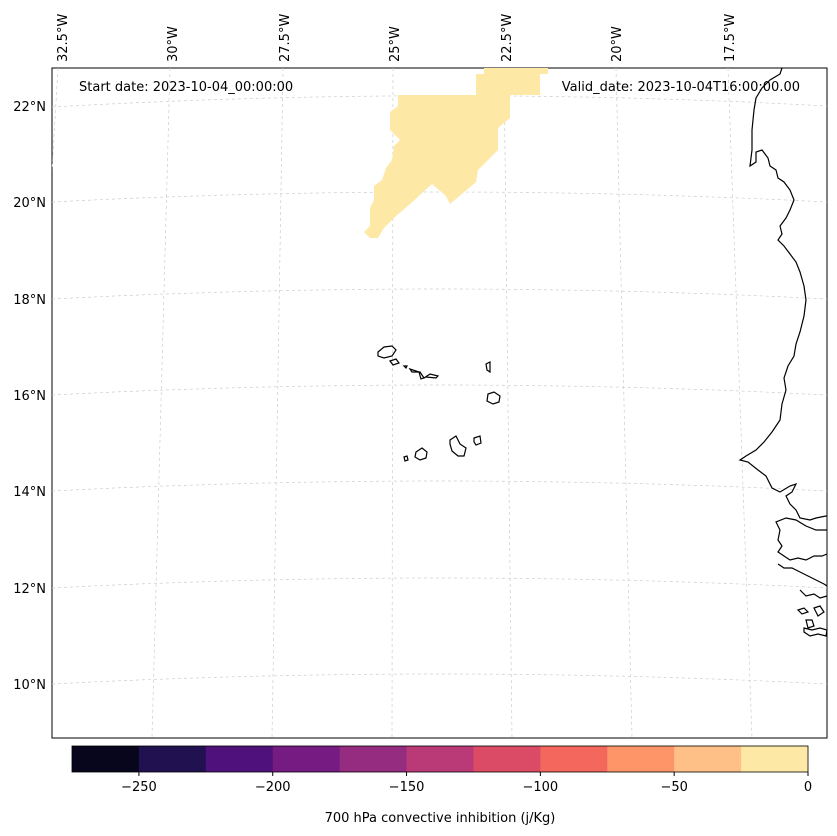  What do you see at coordinates (424, 373) in the screenshot?
I see `island-sao-nicolau` at bounding box center [424, 373].